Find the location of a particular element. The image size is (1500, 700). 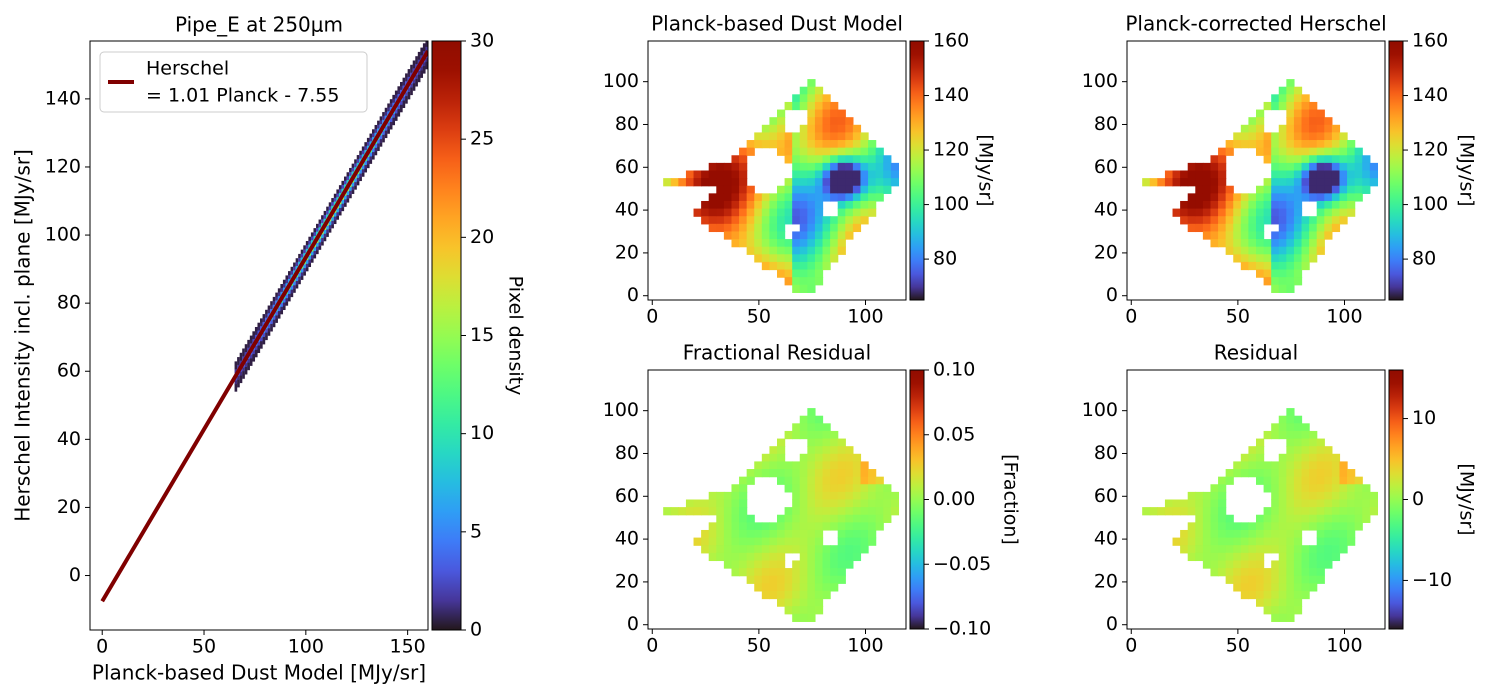

x-axis-label: Planck-based Dust Model [MJy/sr] is located at coordinates (259, 673).